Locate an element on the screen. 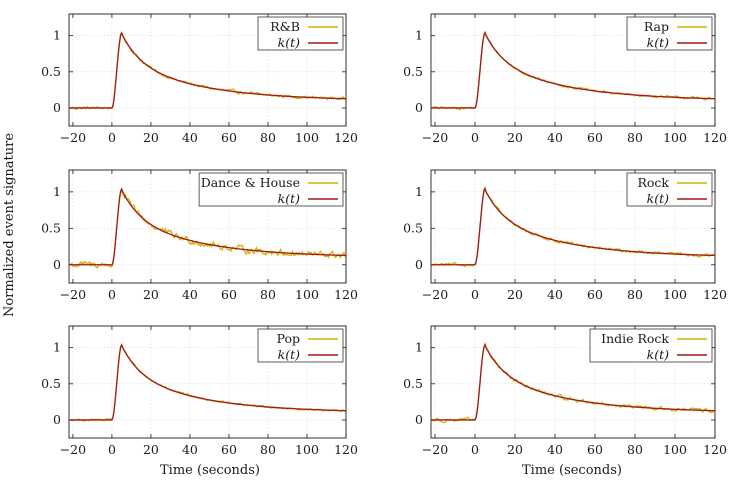  y-axis-title: Normalized event signature is located at coordinates (9, 225).